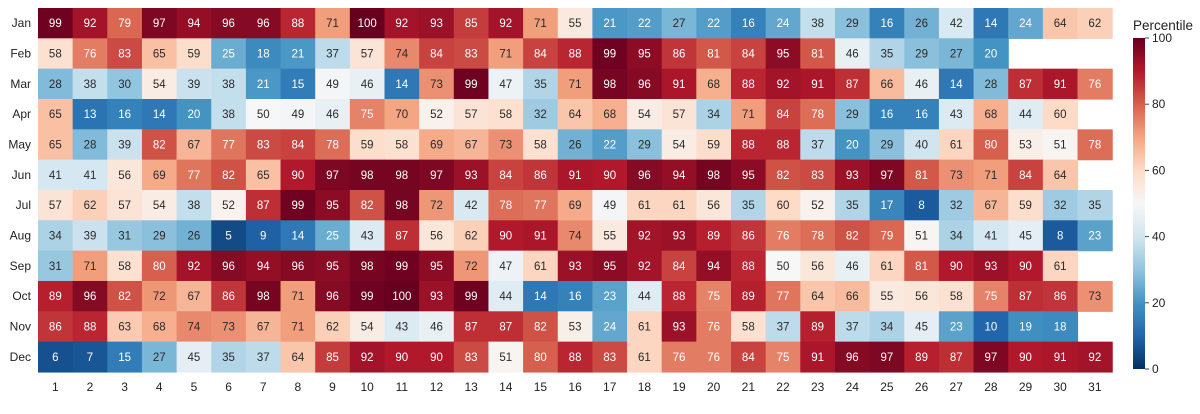 The width and height of the screenshot is (1200, 414). I want to click on cell-value-label: 75, so click(990, 297).